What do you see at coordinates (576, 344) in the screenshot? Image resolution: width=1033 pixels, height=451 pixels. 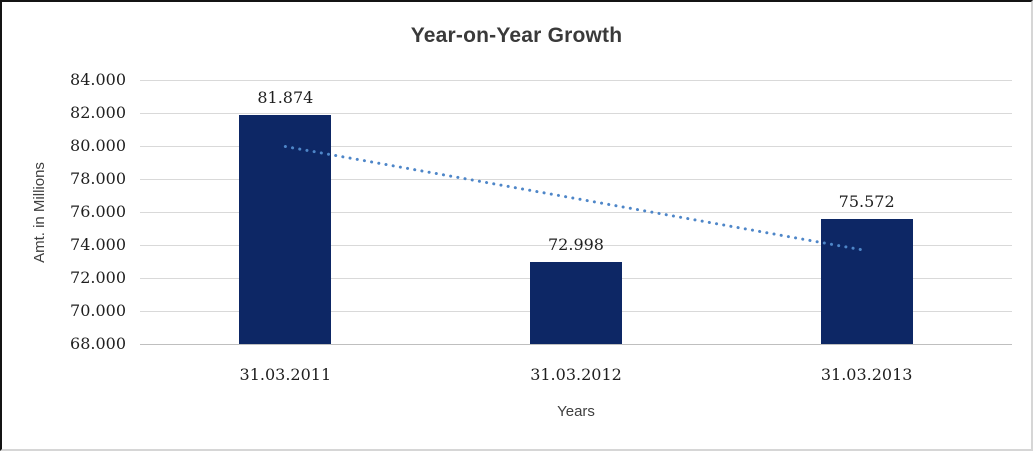 I see `x-axis-line` at bounding box center [576, 344].